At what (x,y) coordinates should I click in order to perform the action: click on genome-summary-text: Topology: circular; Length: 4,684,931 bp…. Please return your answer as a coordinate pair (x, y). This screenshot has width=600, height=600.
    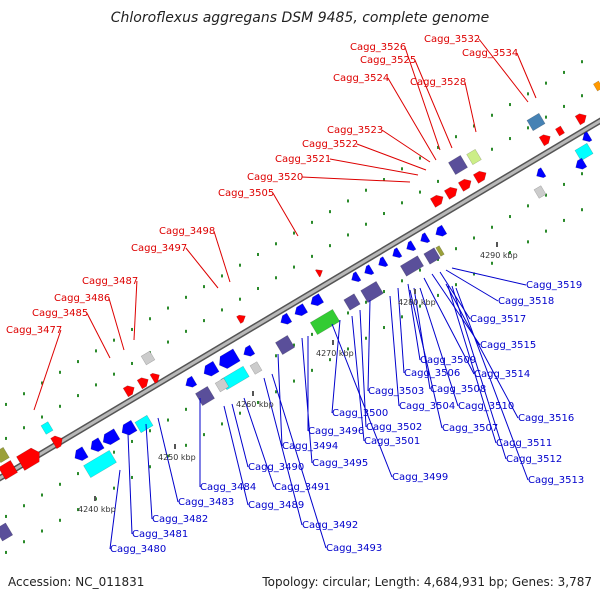
    Looking at the image, I should click on (426, 582).